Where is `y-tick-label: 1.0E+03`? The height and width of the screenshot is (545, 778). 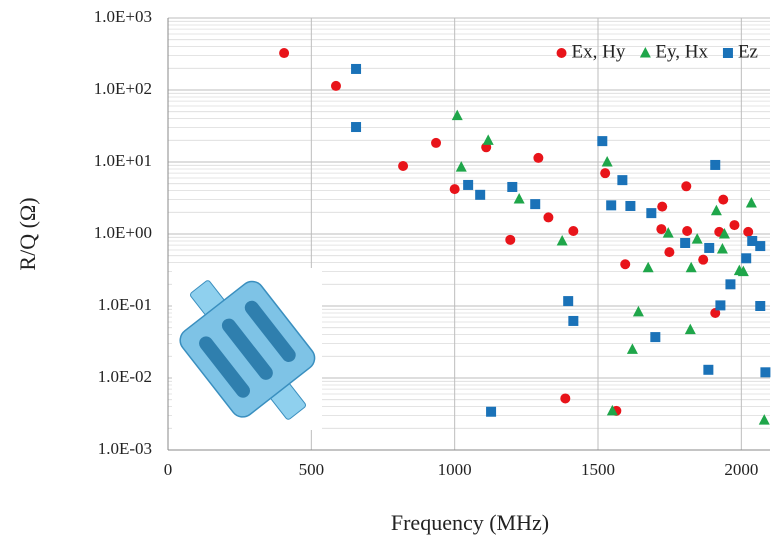
y-tick-label: 1.0E+03 is located at coordinates (123, 16).